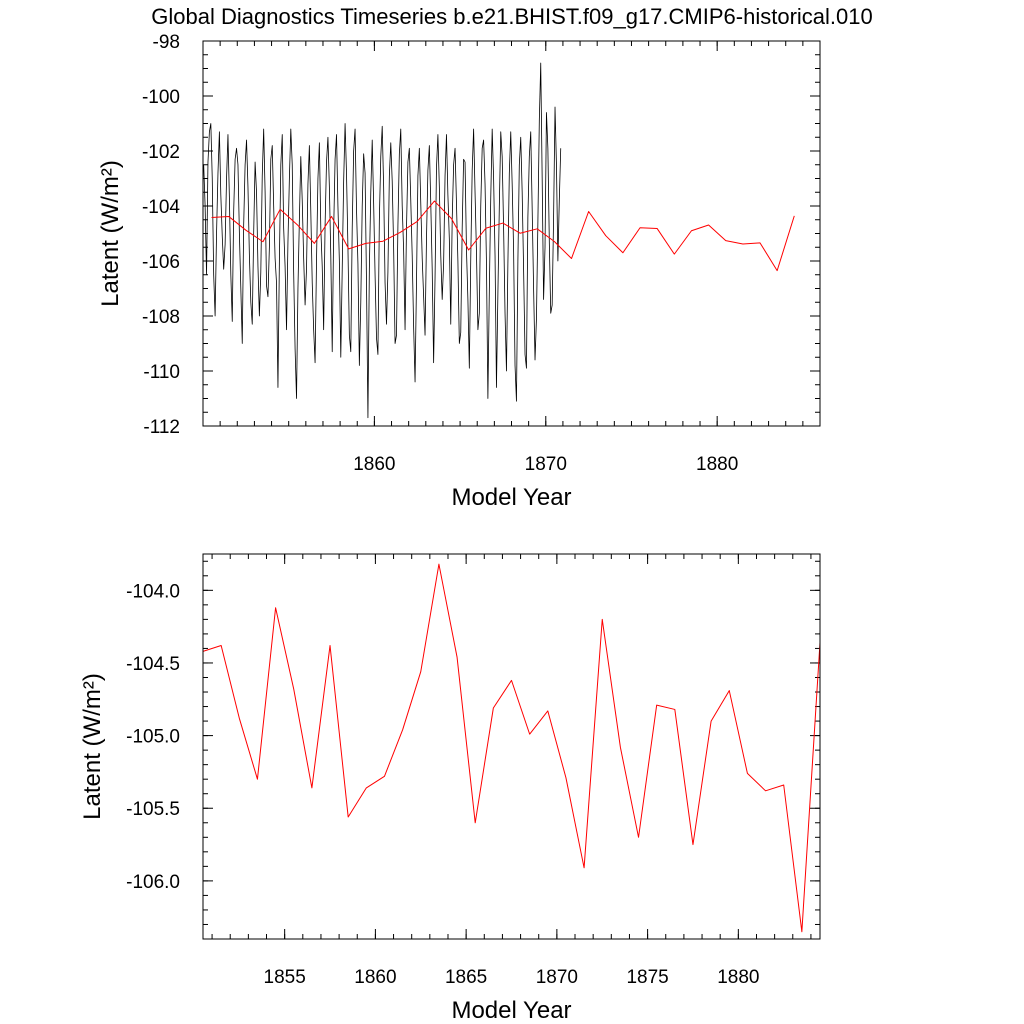 The height and width of the screenshot is (1024, 1024). Describe the element at coordinates (153, 664) in the screenshot. I see `y-tick-label: -104.5` at that location.